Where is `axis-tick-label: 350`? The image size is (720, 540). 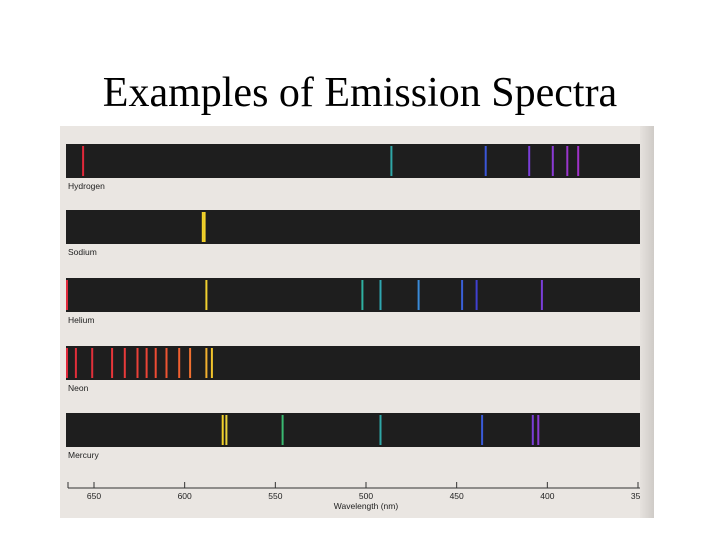 axis-tick-label: 350 is located at coordinates (638, 496).